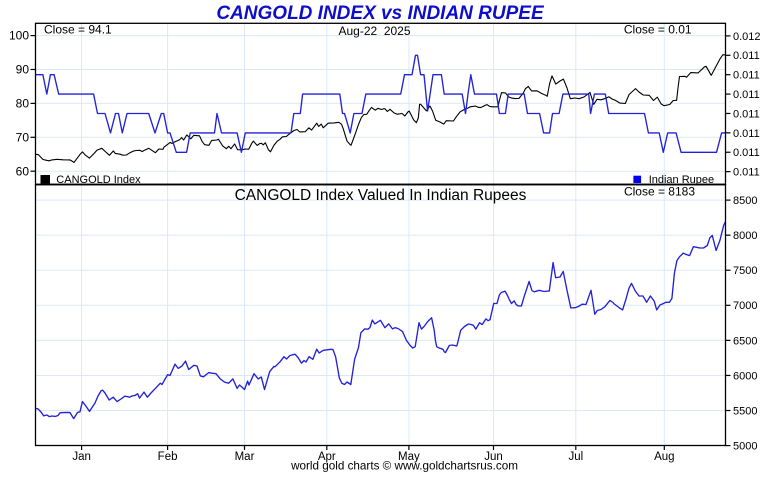 The image size is (760, 480). What do you see at coordinates (493, 457) in the screenshot?
I see `svg-text: Jun` at bounding box center [493, 457].